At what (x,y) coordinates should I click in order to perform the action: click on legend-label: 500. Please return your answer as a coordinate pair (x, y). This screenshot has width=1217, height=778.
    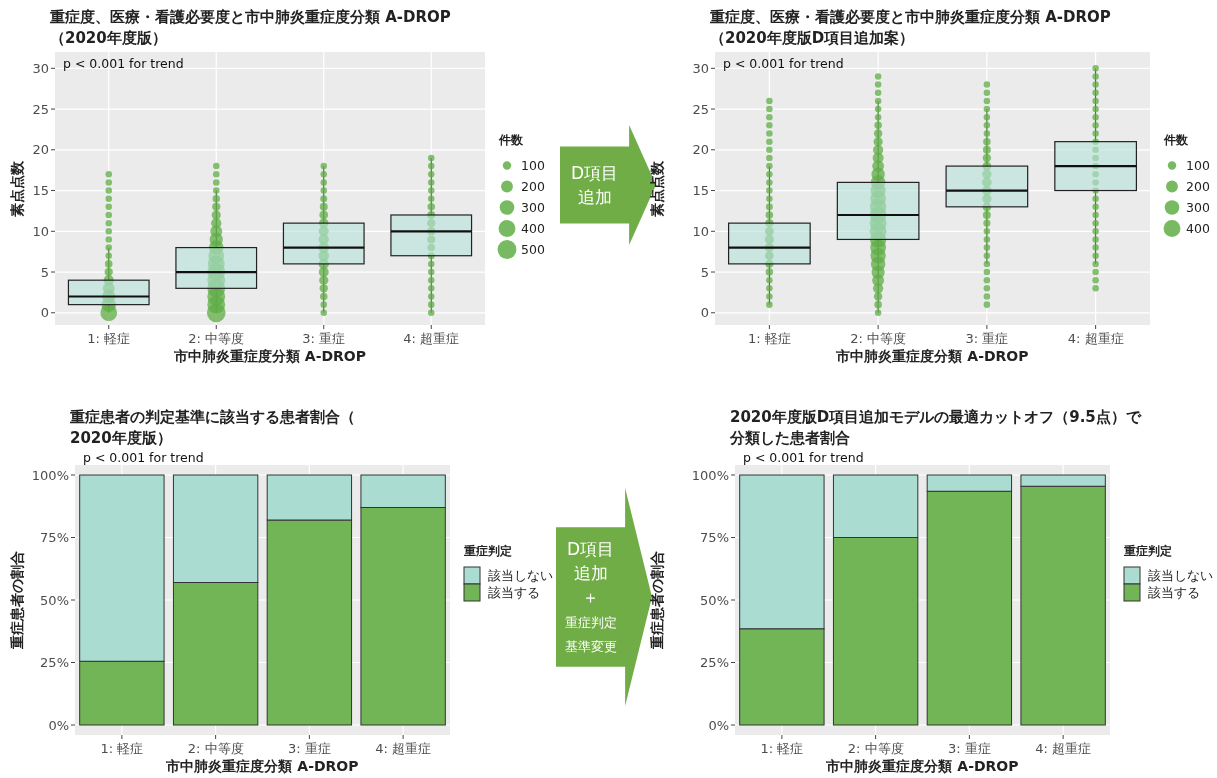
    Looking at the image, I should click on (533, 249).